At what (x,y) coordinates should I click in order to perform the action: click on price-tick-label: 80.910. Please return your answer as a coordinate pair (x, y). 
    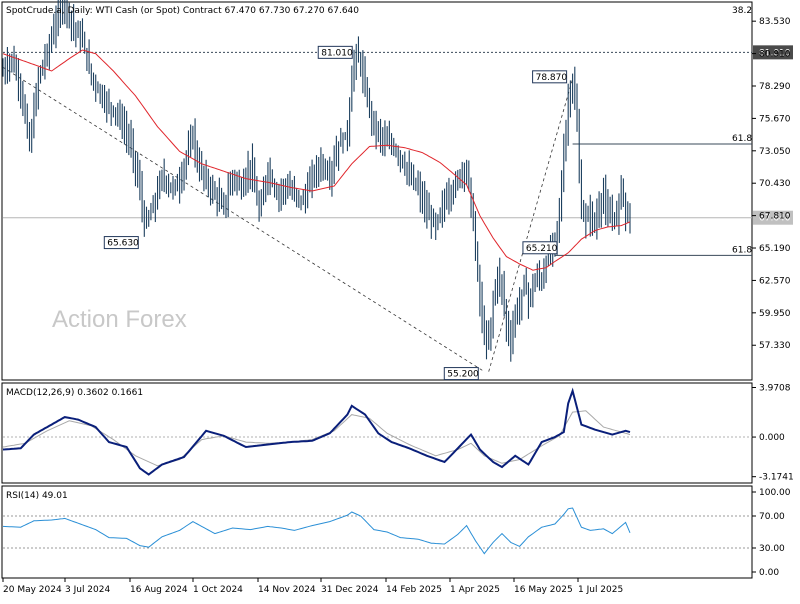
    Looking at the image, I should click on (775, 55).